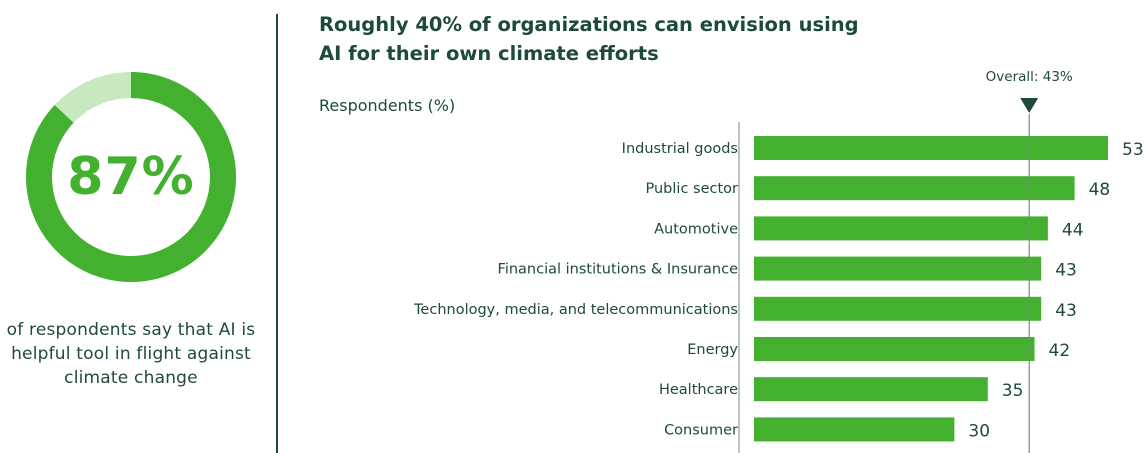 The height and width of the screenshot is (453, 1148). Describe the element at coordinates (979, 431) in the screenshot. I see `data-label: 30` at that location.